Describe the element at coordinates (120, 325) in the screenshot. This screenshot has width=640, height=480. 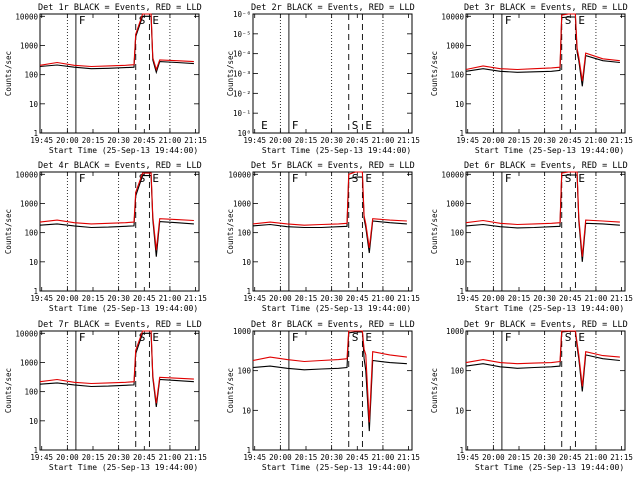
I see `plot-title: Det 7r BLACK = Events, RED = LLD` at that location.